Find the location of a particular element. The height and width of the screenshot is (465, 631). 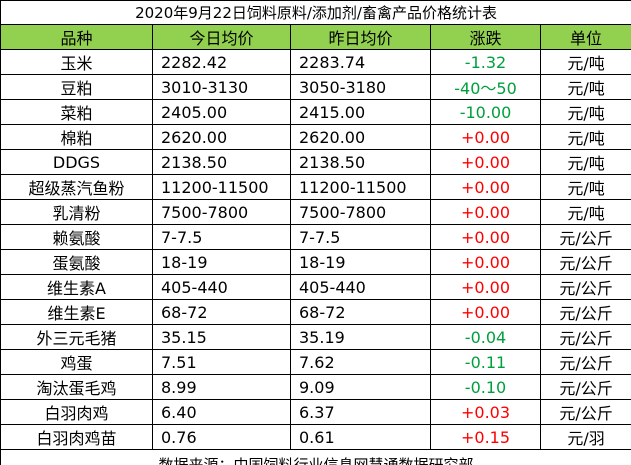

price: 7.51 is located at coordinates (221, 362).